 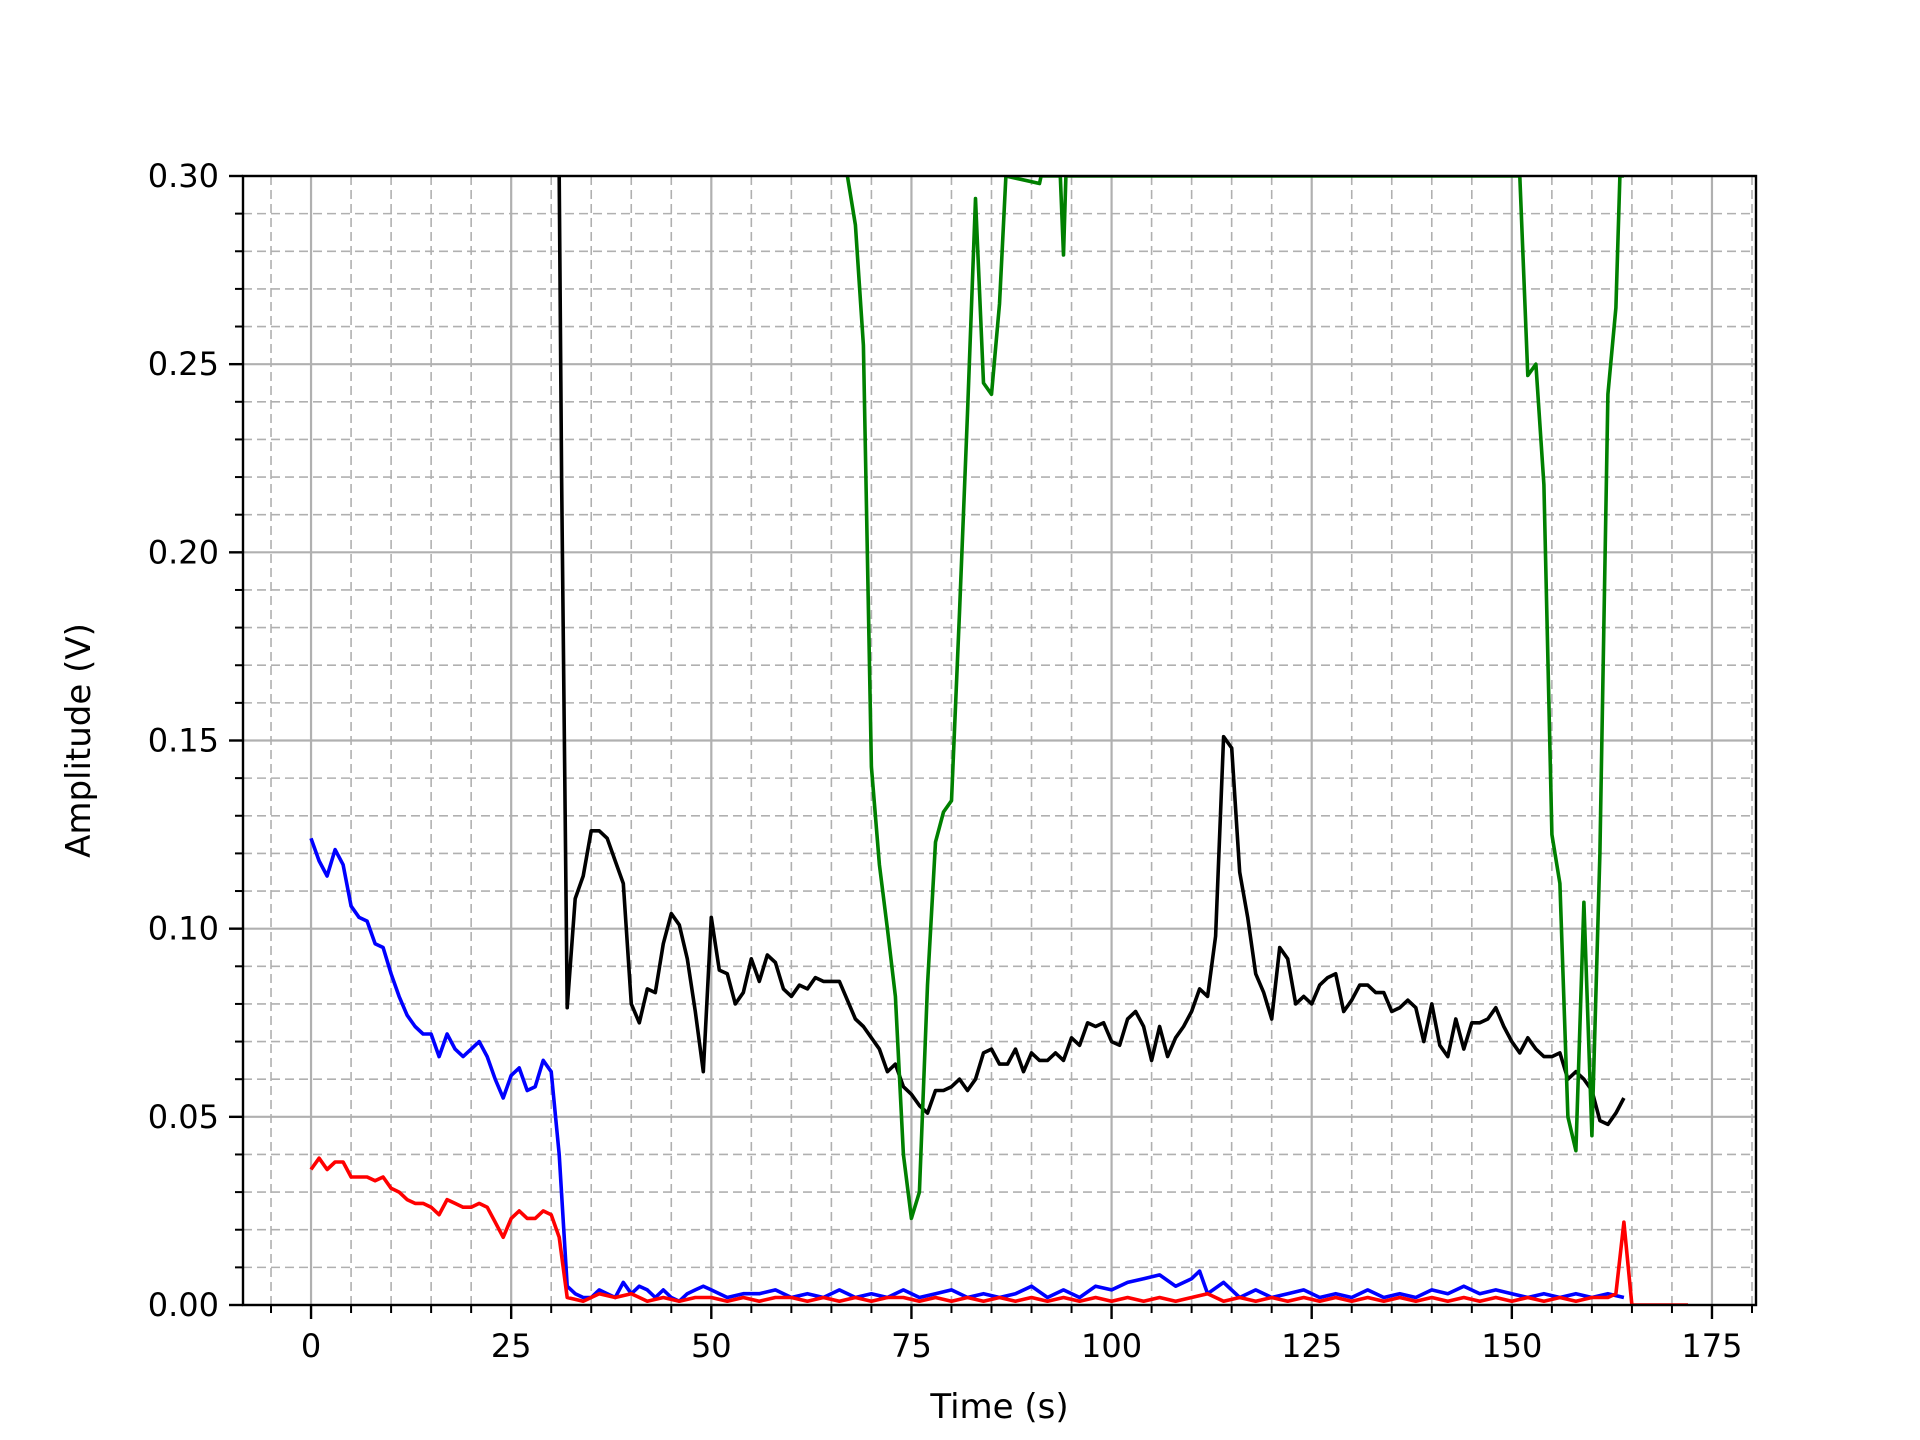 I want to click on x-tick-label: 75, so click(x=911, y=1346).